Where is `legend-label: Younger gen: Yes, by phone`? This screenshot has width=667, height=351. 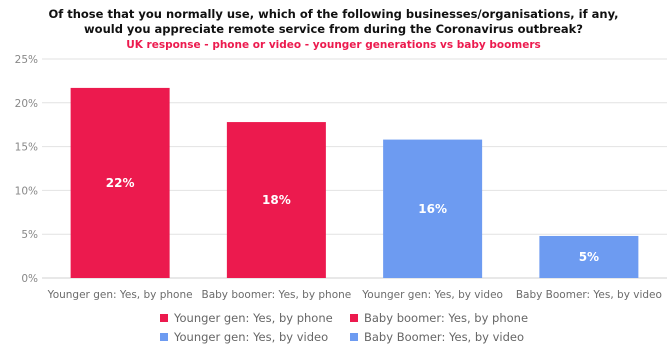 legend-label: Younger gen: Yes, by phone is located at coordinates (253, 318).